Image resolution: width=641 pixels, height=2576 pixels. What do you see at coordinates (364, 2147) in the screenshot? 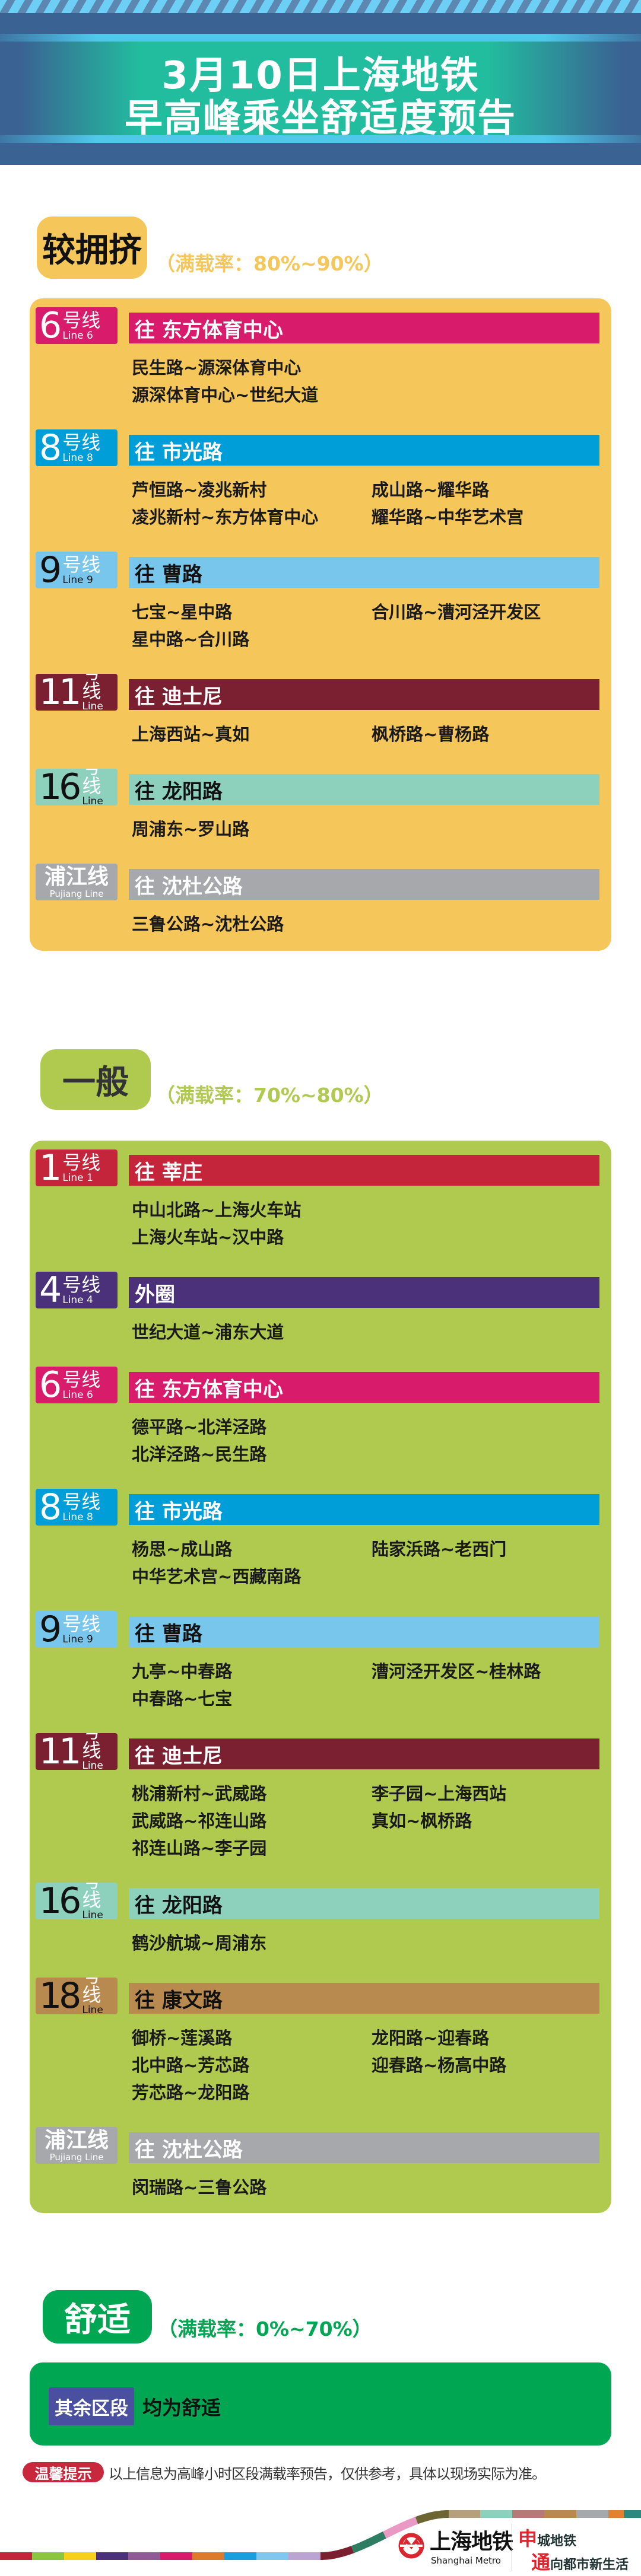
I see `direction-bar: 往 沈杜公路` at bounding box center [364, 2147].